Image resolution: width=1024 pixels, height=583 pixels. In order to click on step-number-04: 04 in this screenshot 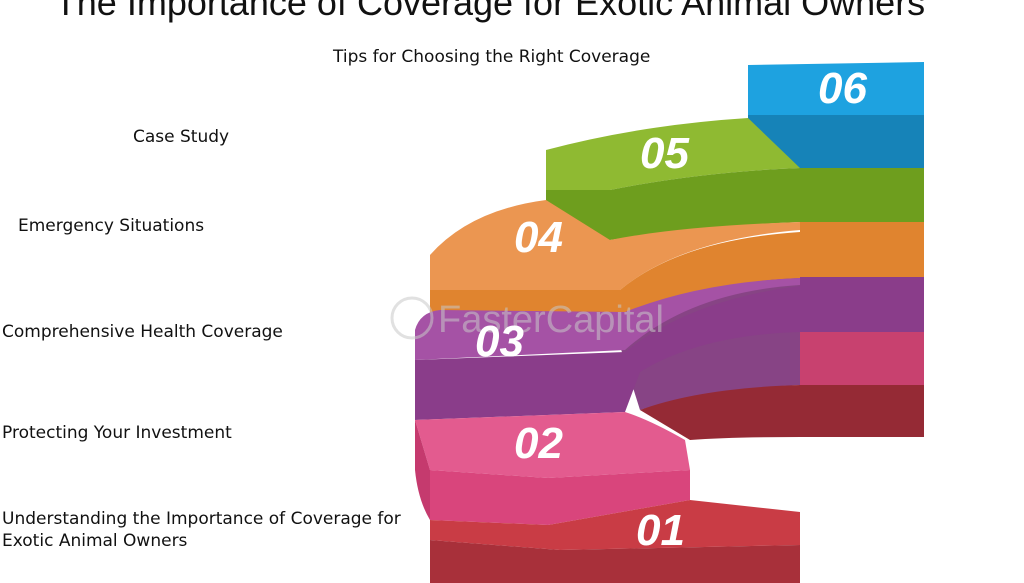, I will do `click(538, 237)`.